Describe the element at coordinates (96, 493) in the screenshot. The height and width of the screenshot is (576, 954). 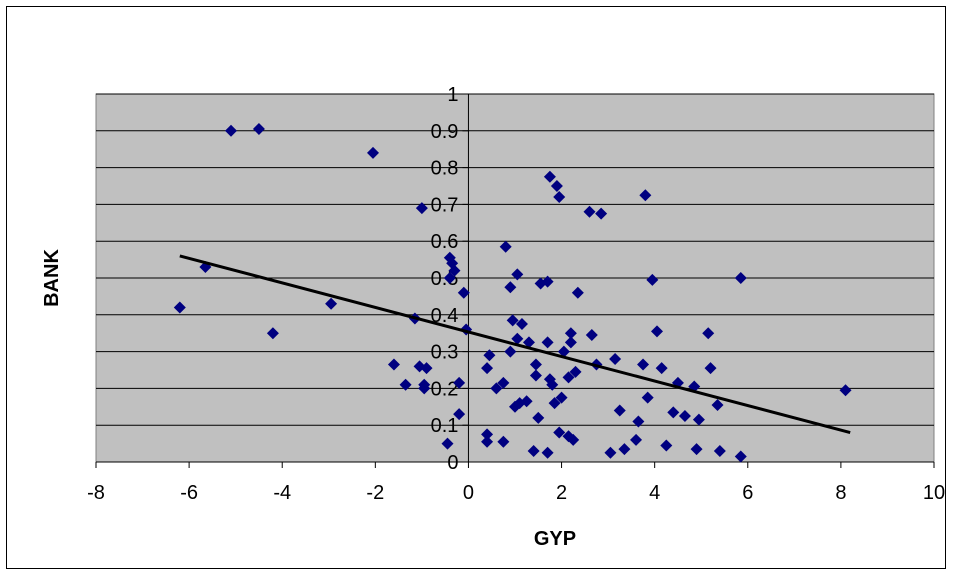
I see `x-tick-label: -8` at that location.